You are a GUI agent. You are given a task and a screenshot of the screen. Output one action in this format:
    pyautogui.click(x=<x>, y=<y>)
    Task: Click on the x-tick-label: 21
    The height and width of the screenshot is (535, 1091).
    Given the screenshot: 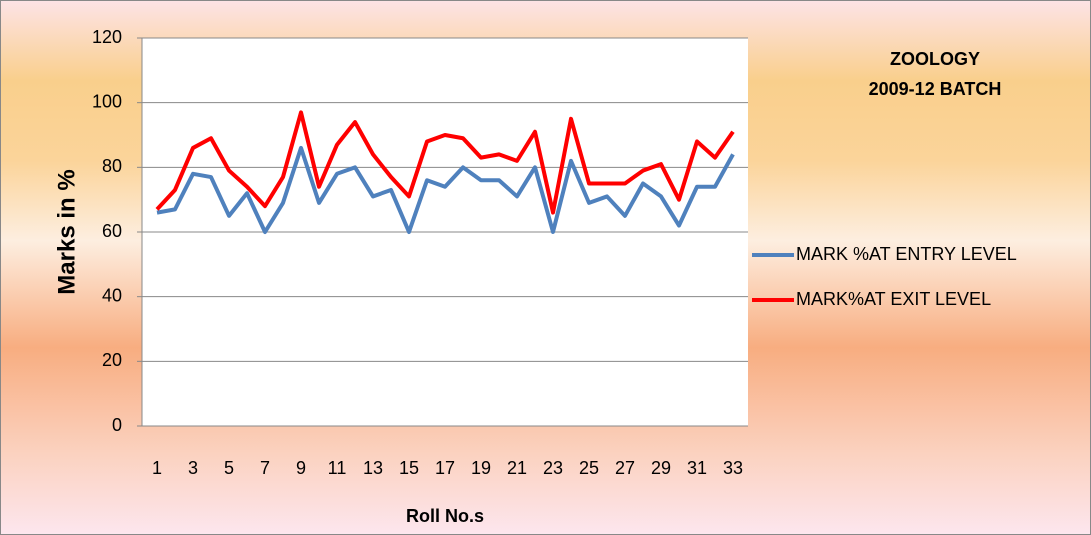 What is the action you would take?
    pyautogui.click(x=517, y=468)
    